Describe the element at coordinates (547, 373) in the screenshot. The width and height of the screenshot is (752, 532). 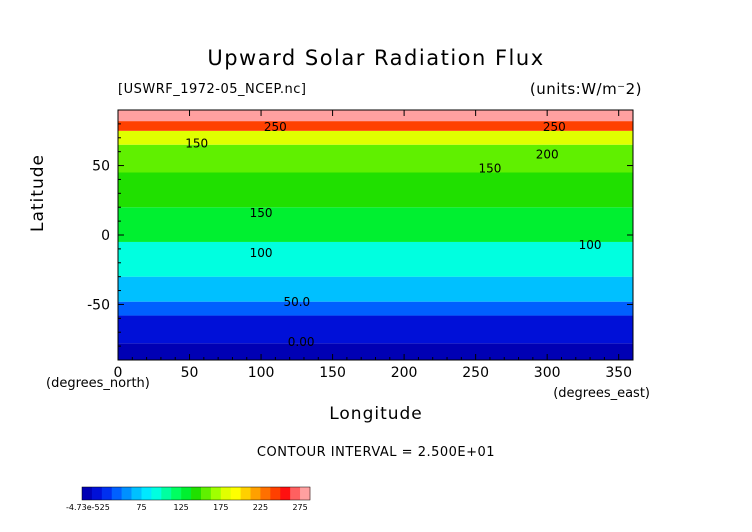
I see `x-tick-label: 300` at that location.